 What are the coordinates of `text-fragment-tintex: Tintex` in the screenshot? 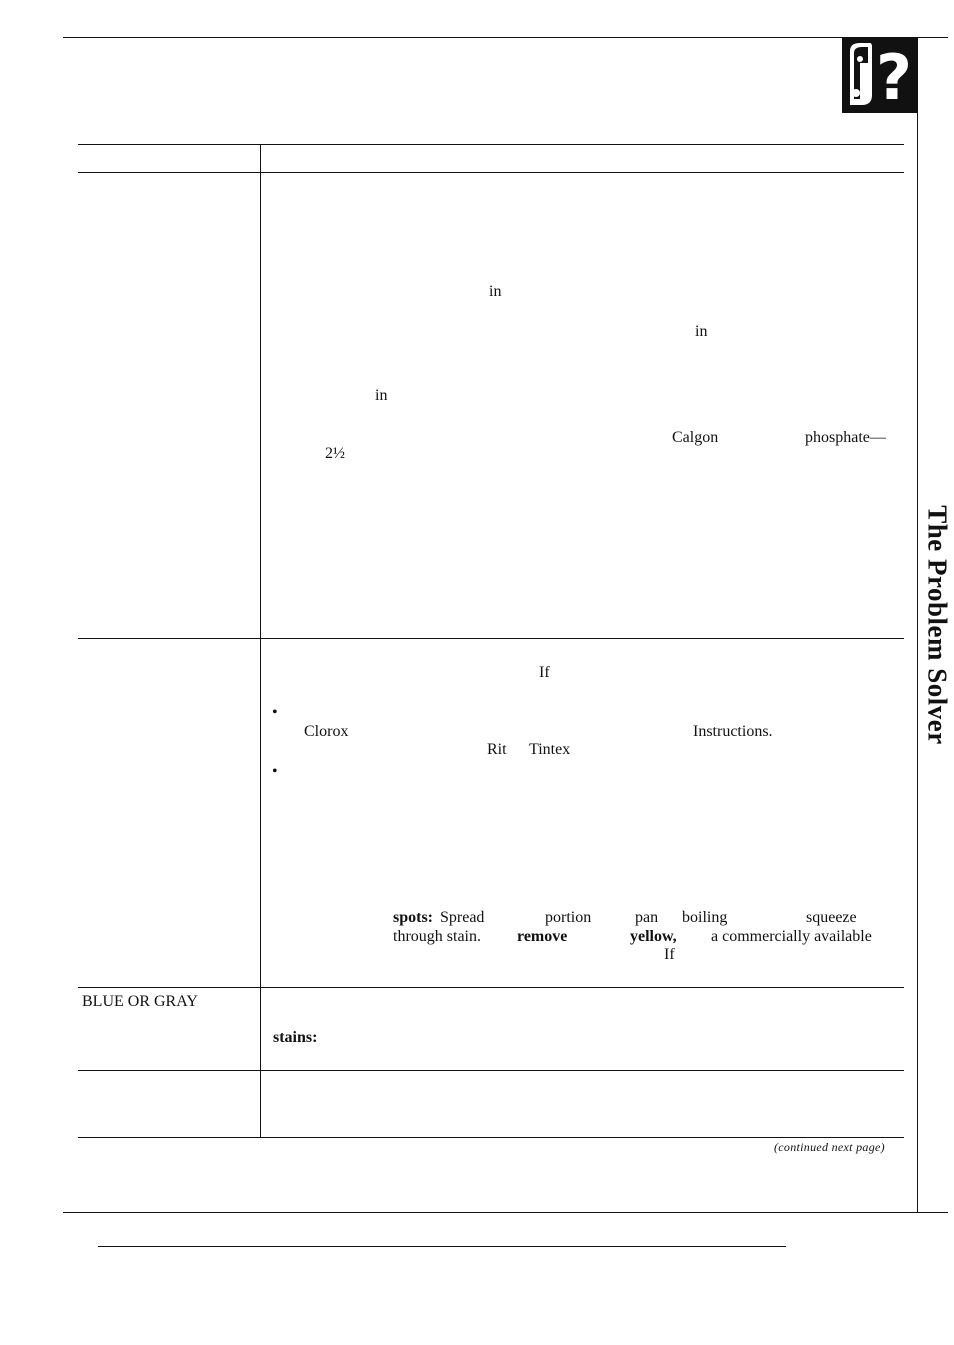 It's located at (550, 749).